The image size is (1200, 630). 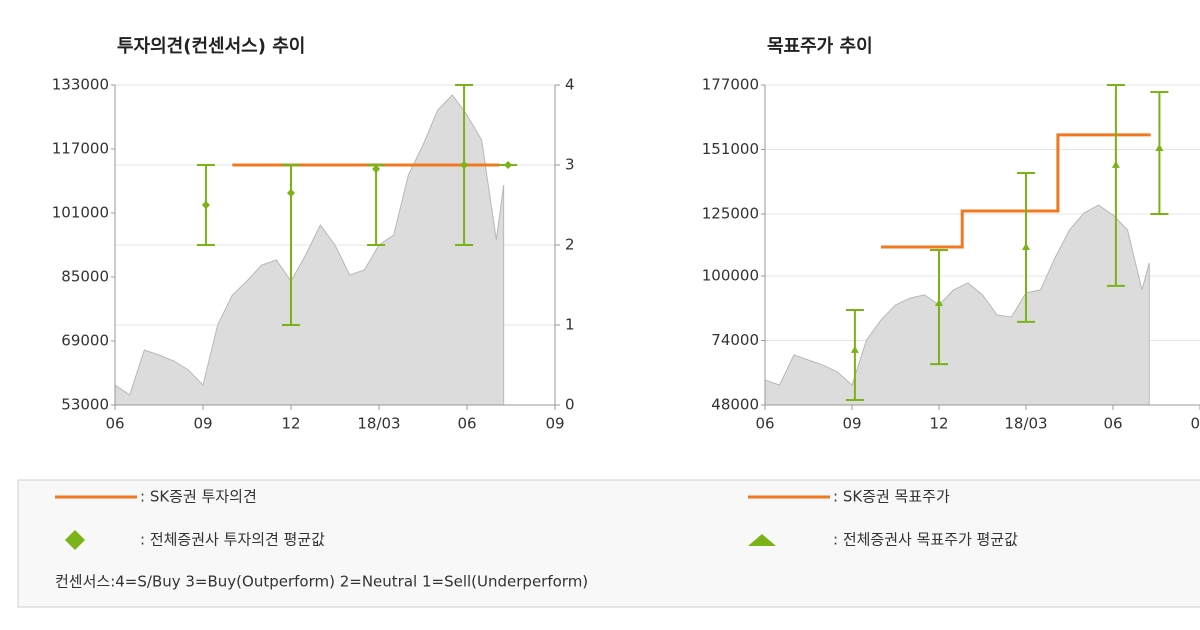 What do you see at coordinates (957, 305) in the screenshot?
I see `price-area` at bounding box center [957, 305].